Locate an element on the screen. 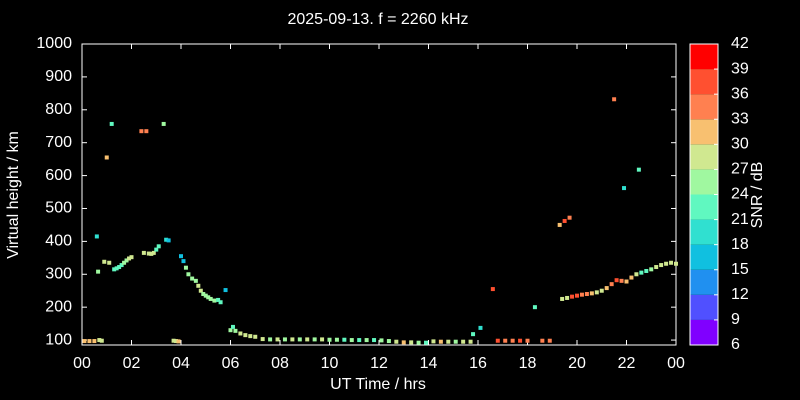  colorbar-tick-label: 33 is located at coordinates (740, 118).